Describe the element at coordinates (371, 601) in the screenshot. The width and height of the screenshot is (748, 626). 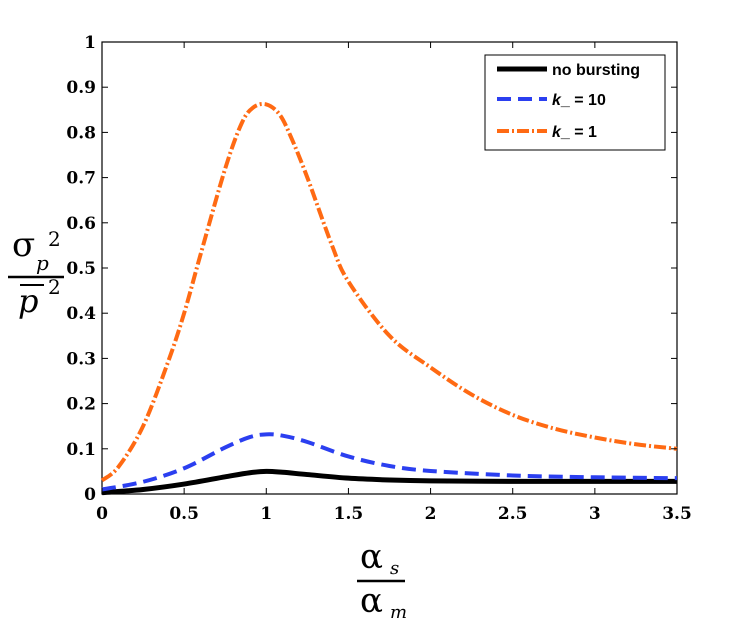
I see `x-label-alpha-m: α` at that location.